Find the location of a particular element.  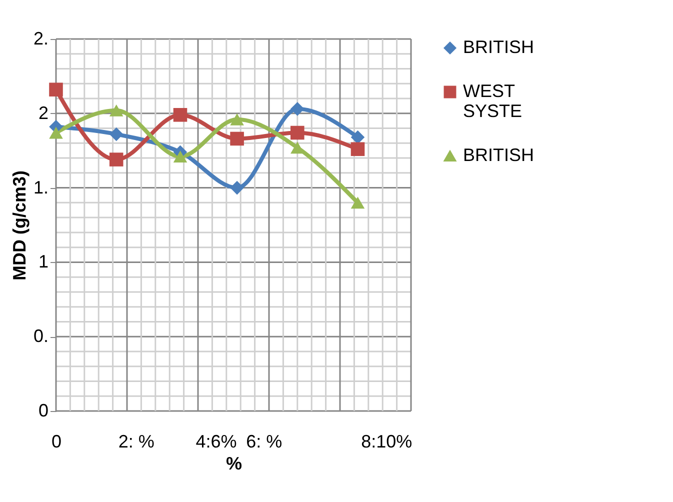

x-tick-label: 2: % is located at coordinates (136, 442).